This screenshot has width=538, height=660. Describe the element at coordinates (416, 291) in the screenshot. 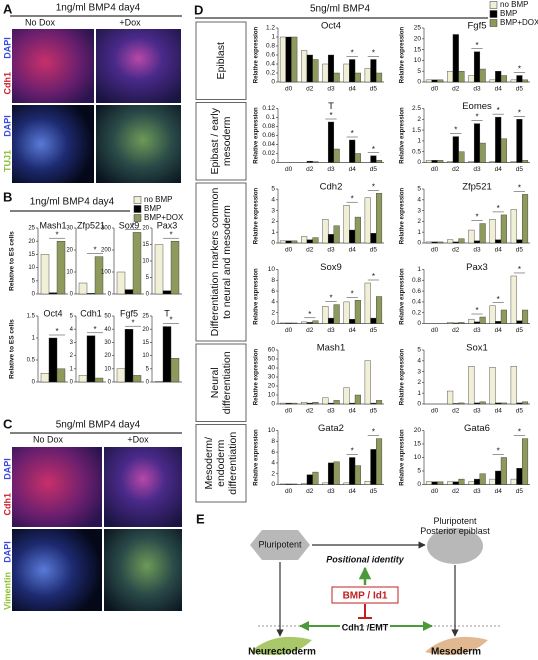

I see `y-tick-label: 0.6` at that location.